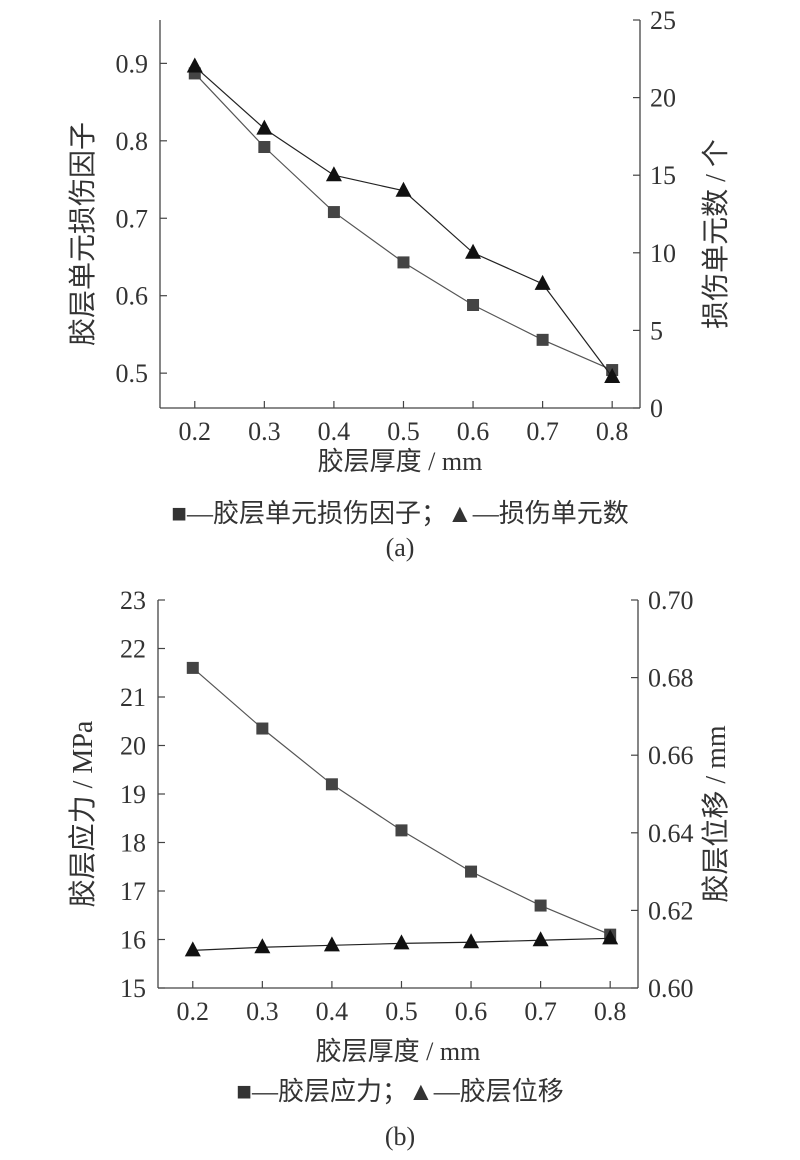 This screenshot has width=800, height=1160. What do you see at coordinates (671, 678) in the screenshot?
I see `y-tick-label-right: 0.68` at bounding box center [671, 678].